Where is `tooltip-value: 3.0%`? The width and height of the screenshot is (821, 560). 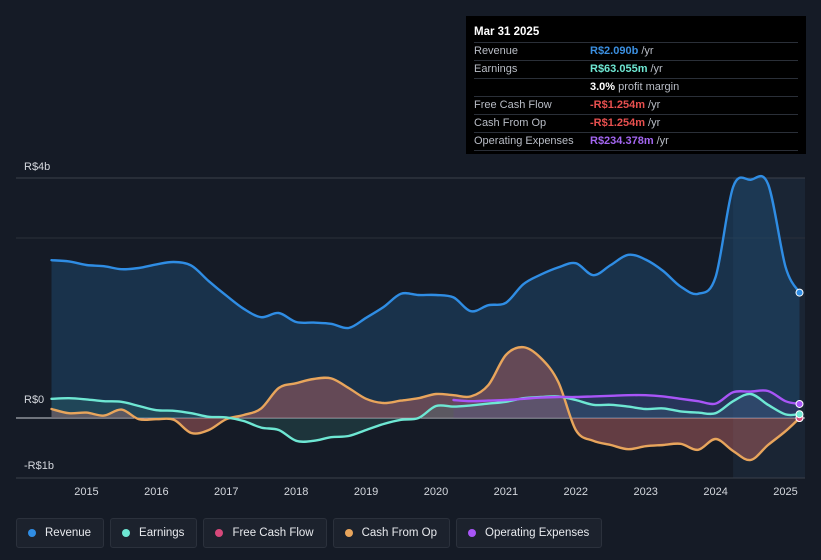
tooltip-value: 3.0% is located at coordinates (603, 87).